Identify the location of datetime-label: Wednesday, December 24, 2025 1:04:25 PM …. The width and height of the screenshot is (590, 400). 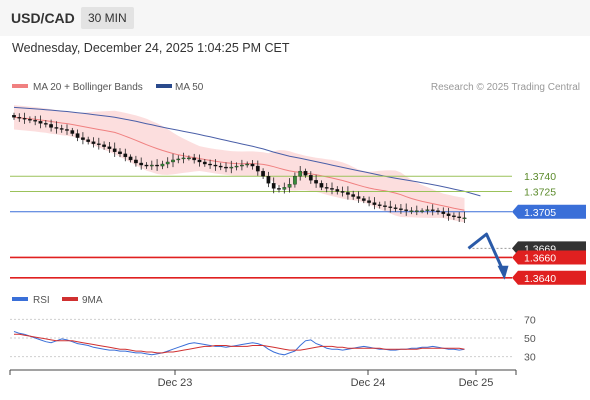
(151, 48).